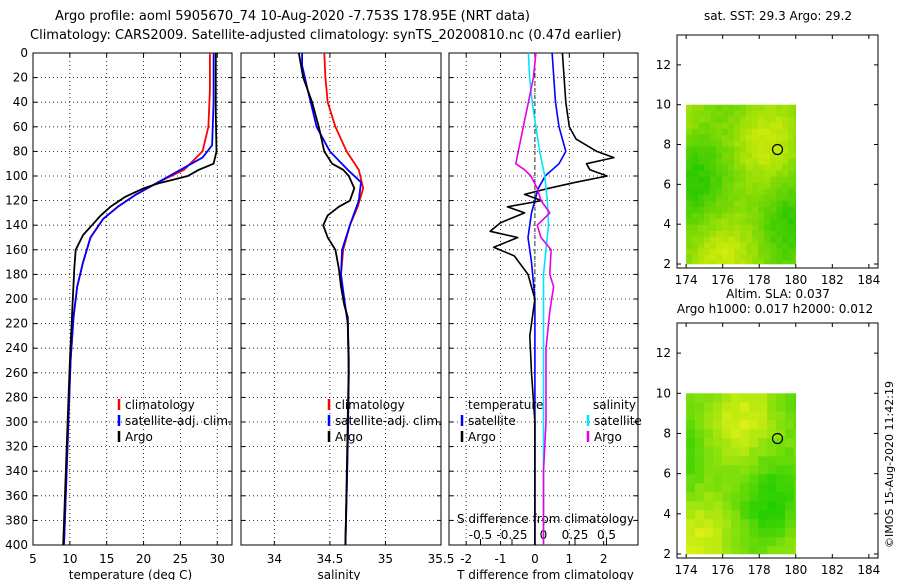  What do you see at coordinates (759, 280) in the screenshot?
I see `map-lon-label: 178` at bounding box center [759, 280].